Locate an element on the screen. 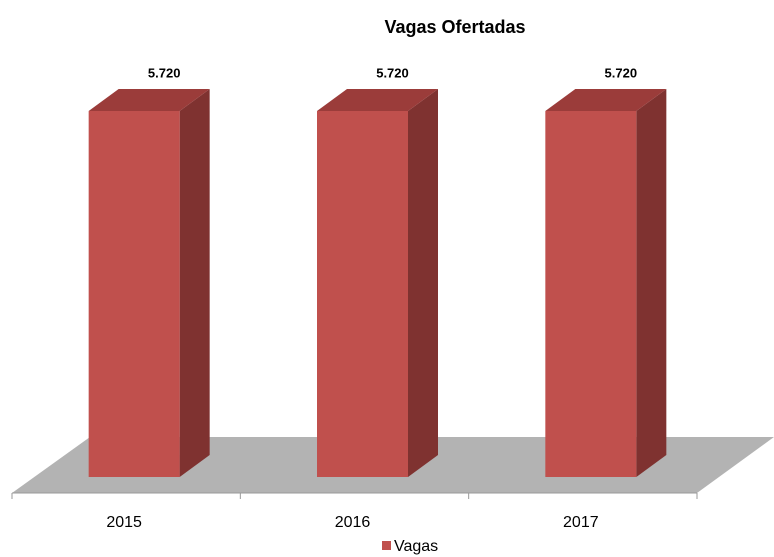 This screenshot has height=557, width=774. x-tick-label: 2017 is located at coordinates (581, 522).